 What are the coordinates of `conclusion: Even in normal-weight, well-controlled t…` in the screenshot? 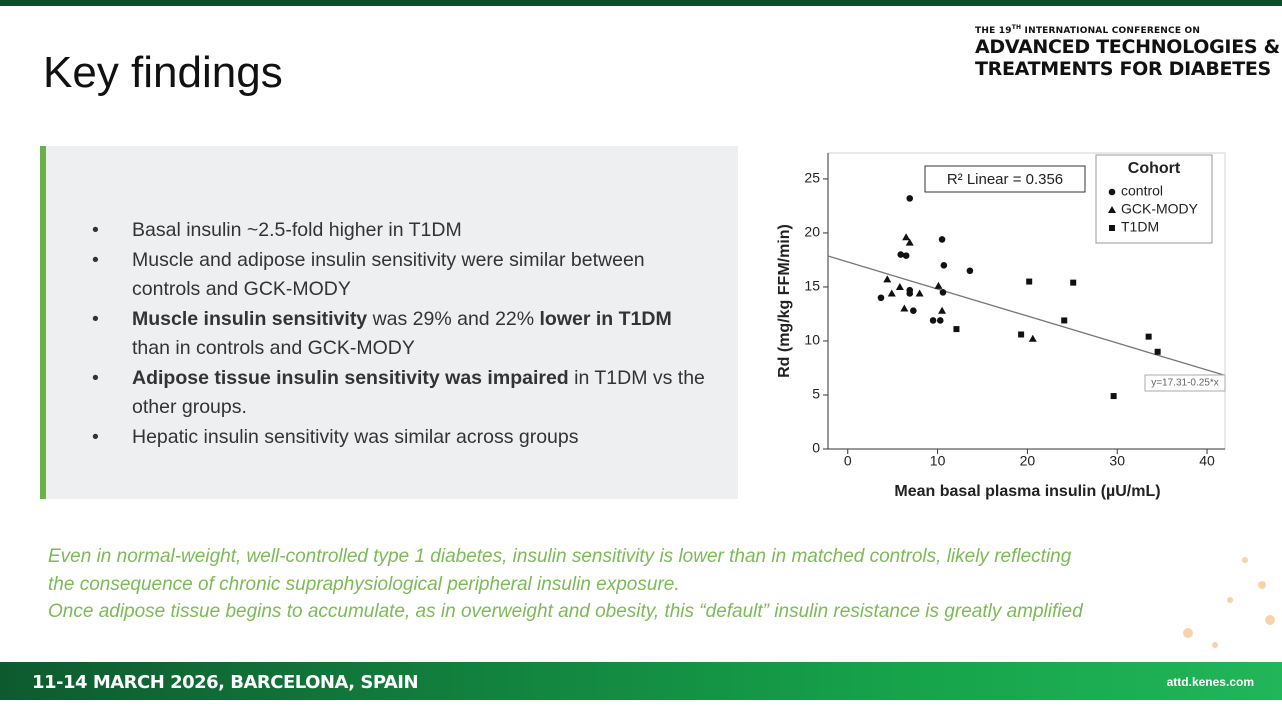 It's located at (643, 584).